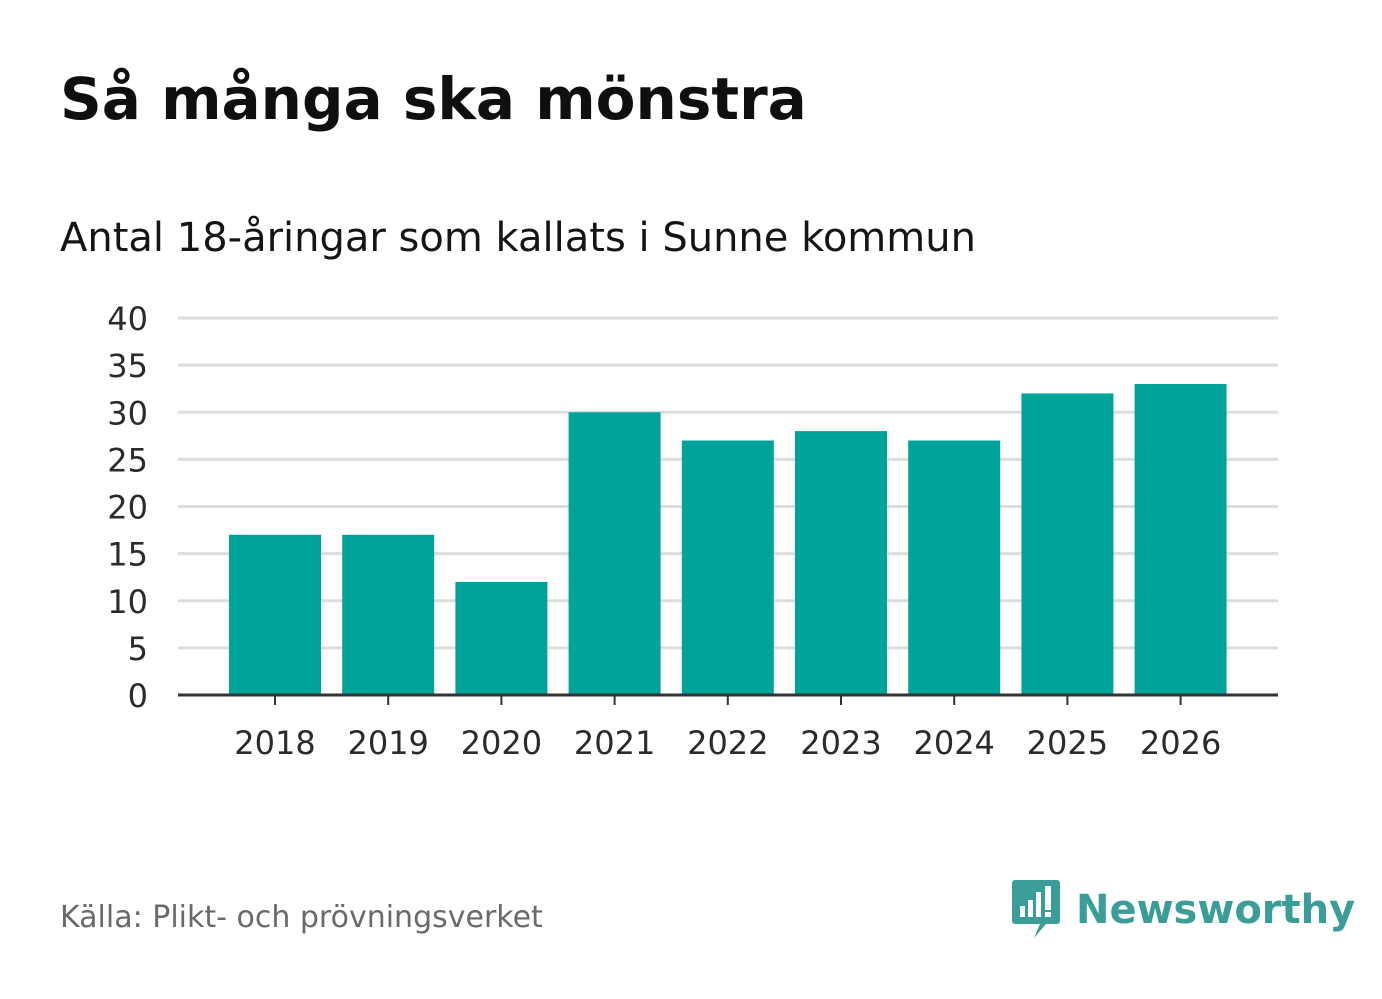 This screenshot has height=999, width=1382. What do you see at coordinates (138, 649) in the screenshot?
I see `y-tick-label: 5` at bounding box center [138, 649].